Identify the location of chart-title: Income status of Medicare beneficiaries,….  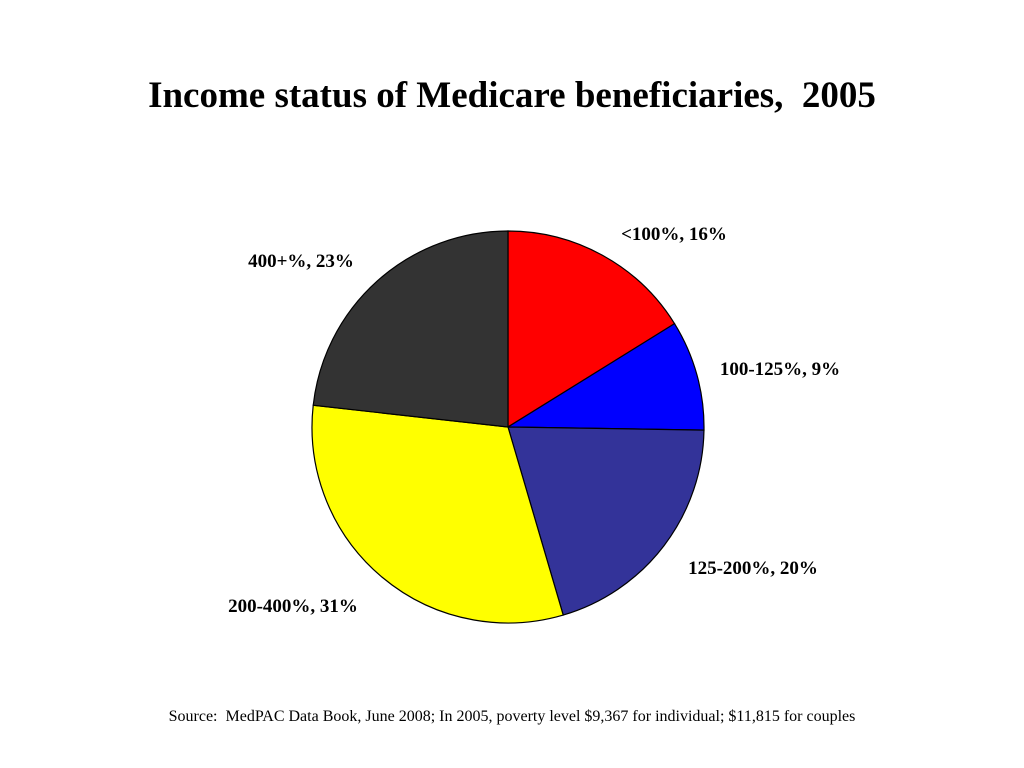
(512, 95).